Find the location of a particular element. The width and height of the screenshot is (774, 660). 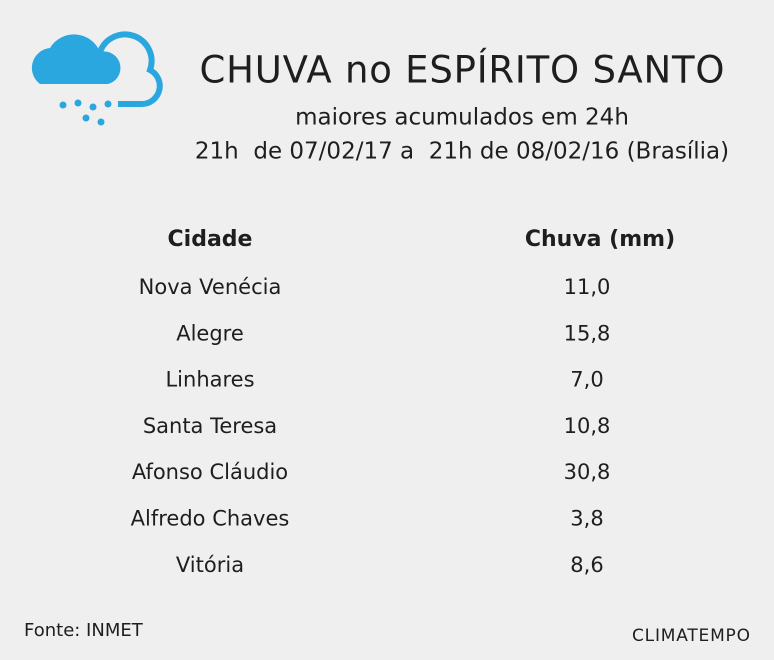

city-cell: Vitória is located at coordinates (210, 565).